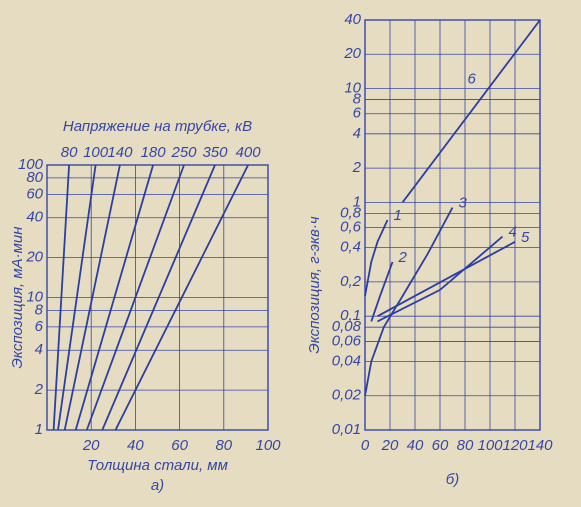 Image resolution: width=581 pixels, height=507 pixels. Describe the element at coordinates (351, 227) in the screenshot. I see `y-tick-label: 0,6` at that location.